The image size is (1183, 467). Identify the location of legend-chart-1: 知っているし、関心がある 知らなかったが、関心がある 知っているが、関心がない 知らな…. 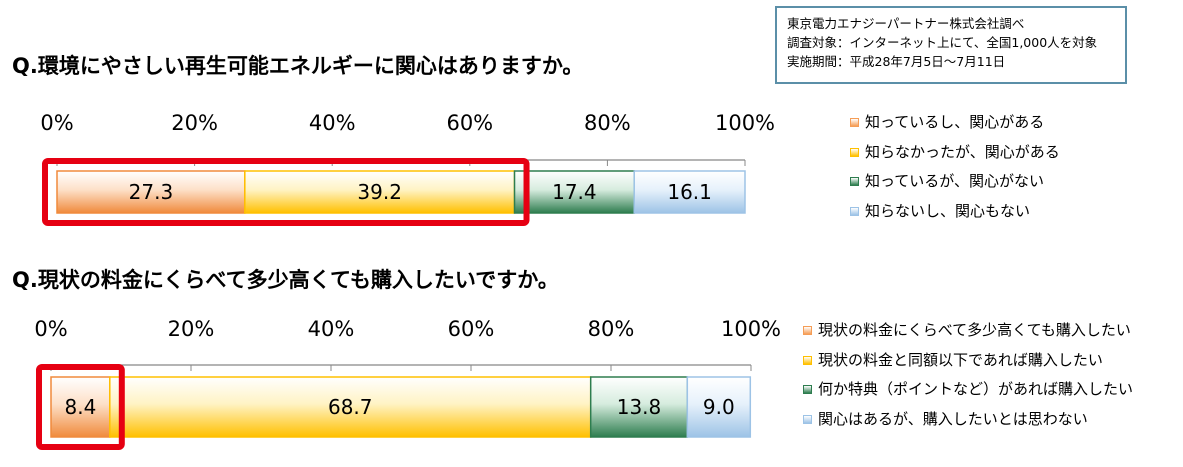
(955, 167).